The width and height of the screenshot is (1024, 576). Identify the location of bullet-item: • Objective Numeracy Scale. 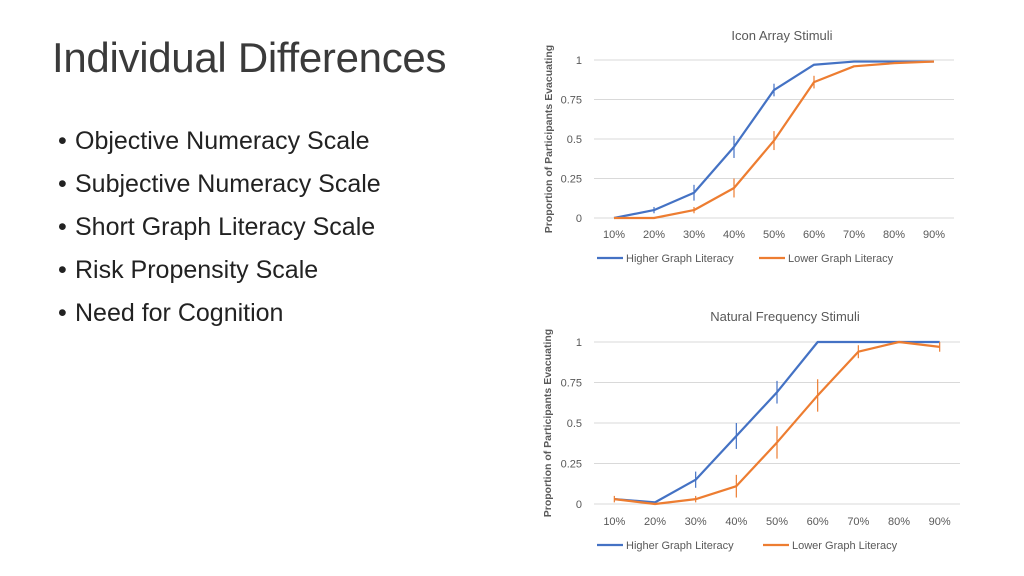
(219, 141).